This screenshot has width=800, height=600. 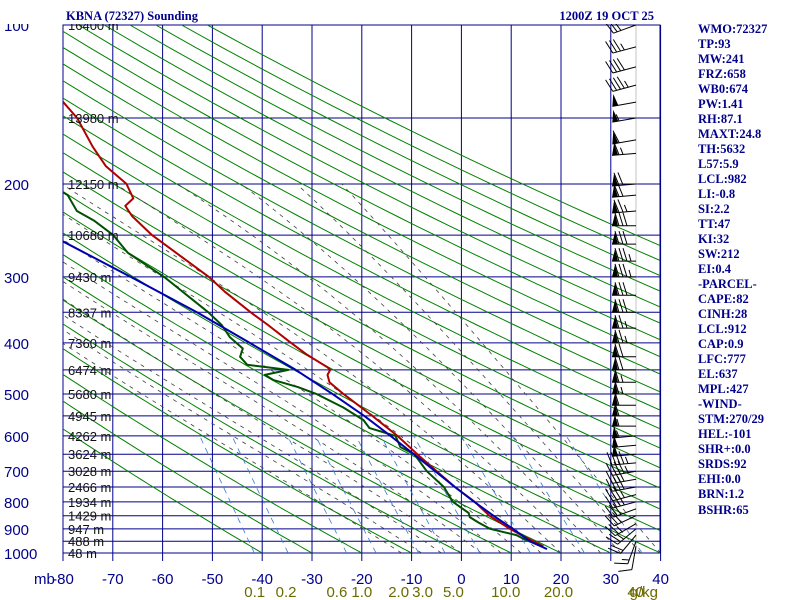 What do you see at coordinates (16, 503) in the screenshot?
I see `y-tick-label: 800` at bounding box center [16, 503].